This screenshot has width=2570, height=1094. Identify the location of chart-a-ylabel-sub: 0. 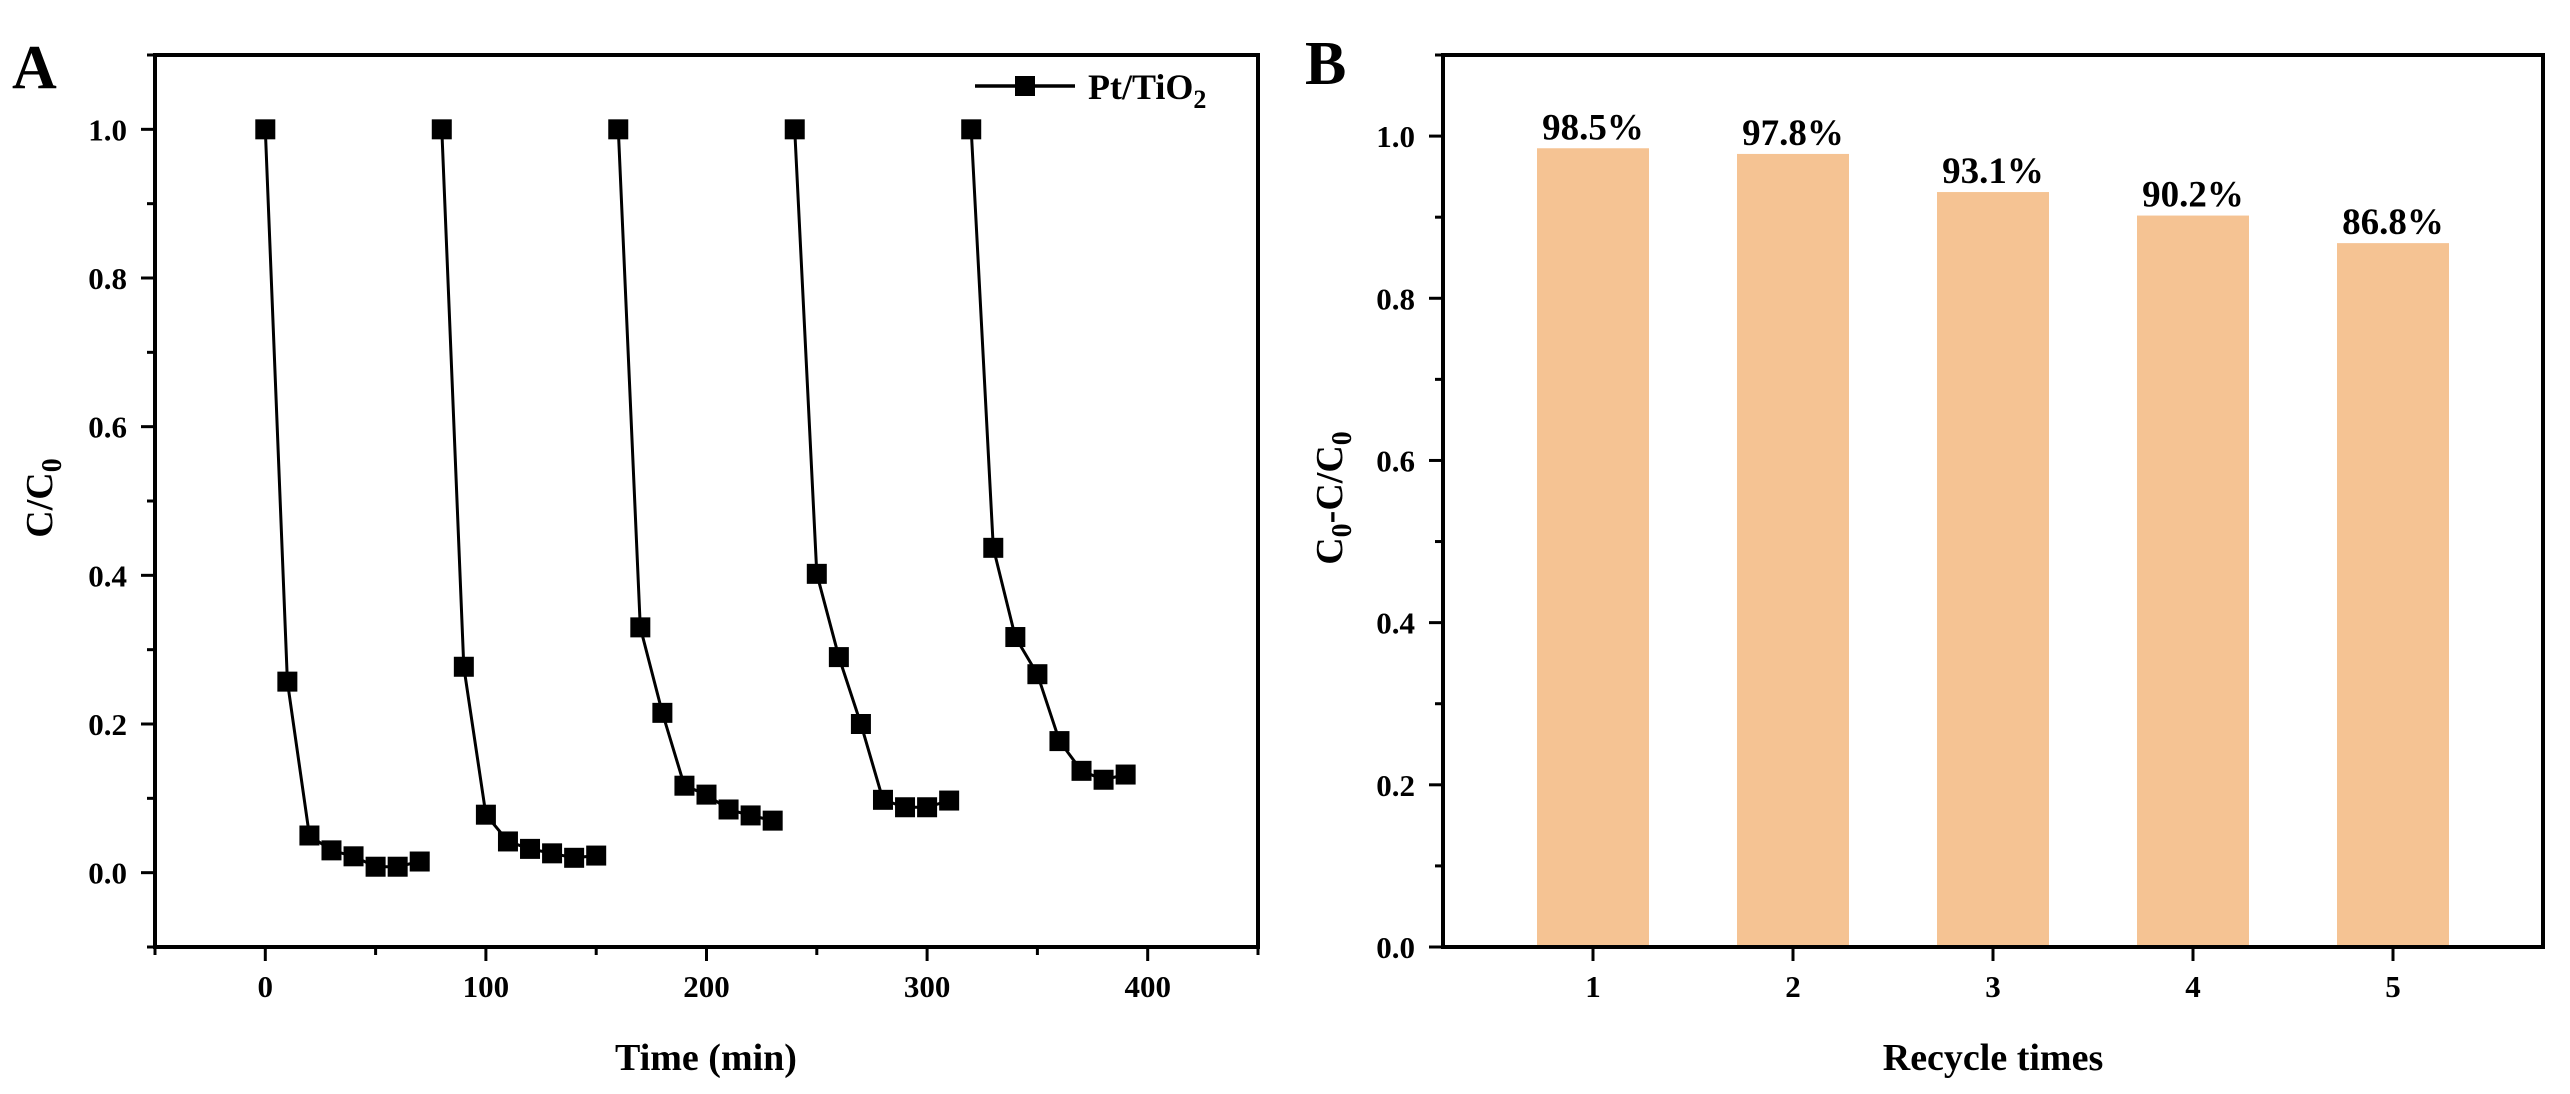
(52, 465).